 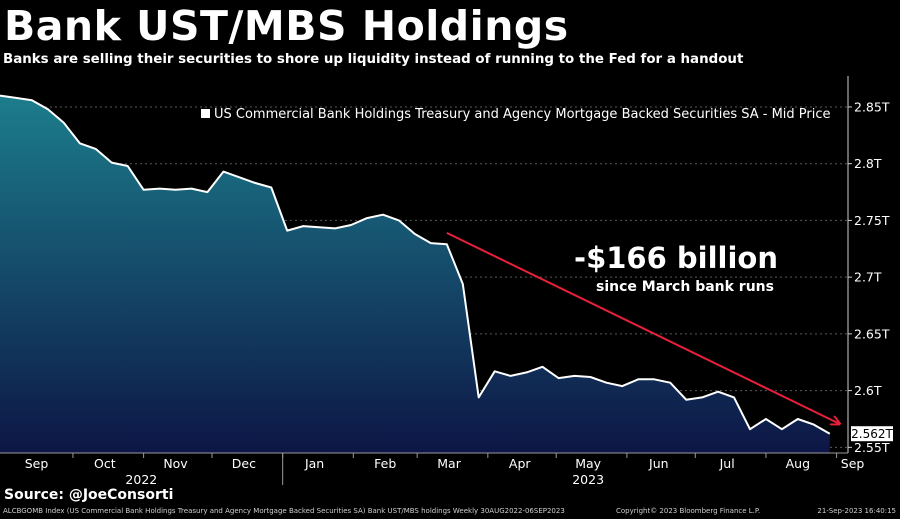 What do you see at coordinates (588, 463) in the screenshot?
I see `x-month-label-8: May` at bounding box center [588, 463].